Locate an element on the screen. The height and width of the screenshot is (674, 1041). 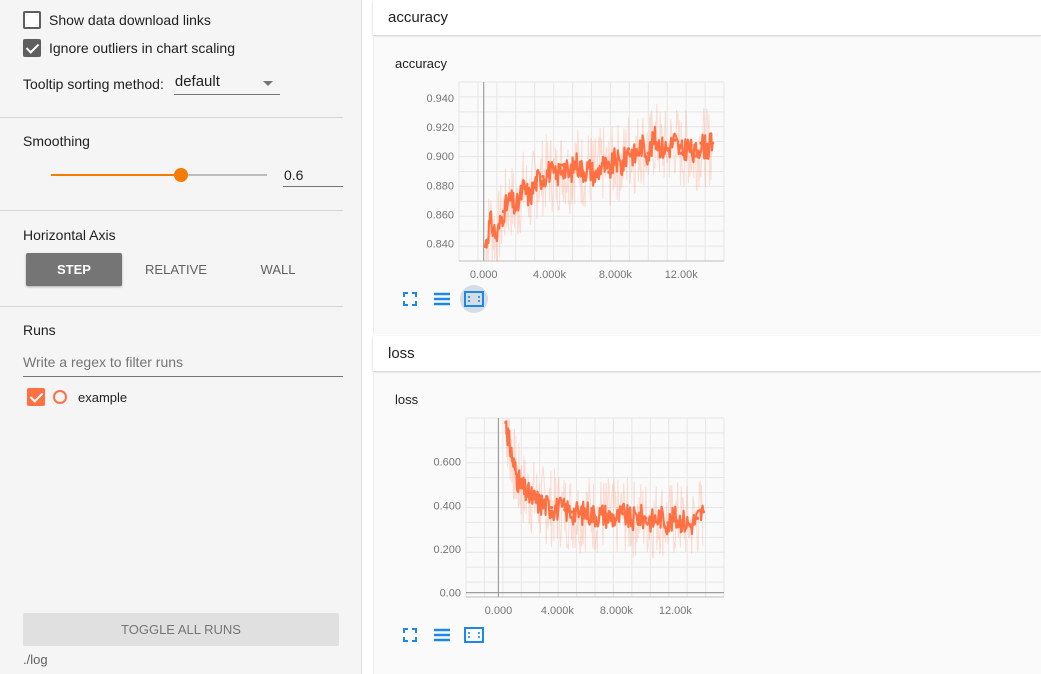
x-tick-label: 12.00k is located at coordinates (676, 611).